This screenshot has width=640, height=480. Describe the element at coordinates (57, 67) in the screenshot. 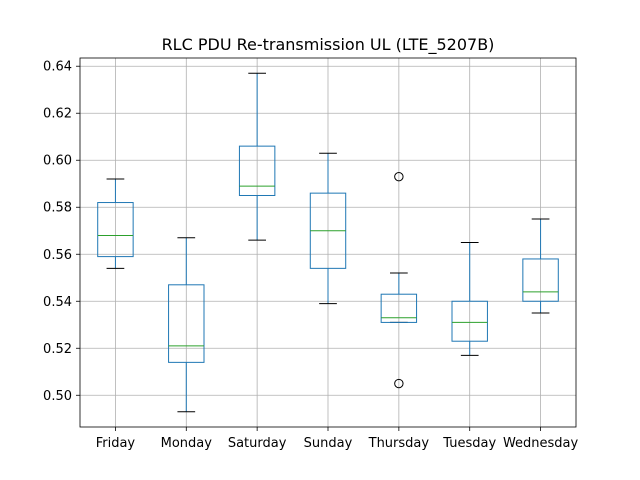

I see `y-tick-label: 0.64` at that location.